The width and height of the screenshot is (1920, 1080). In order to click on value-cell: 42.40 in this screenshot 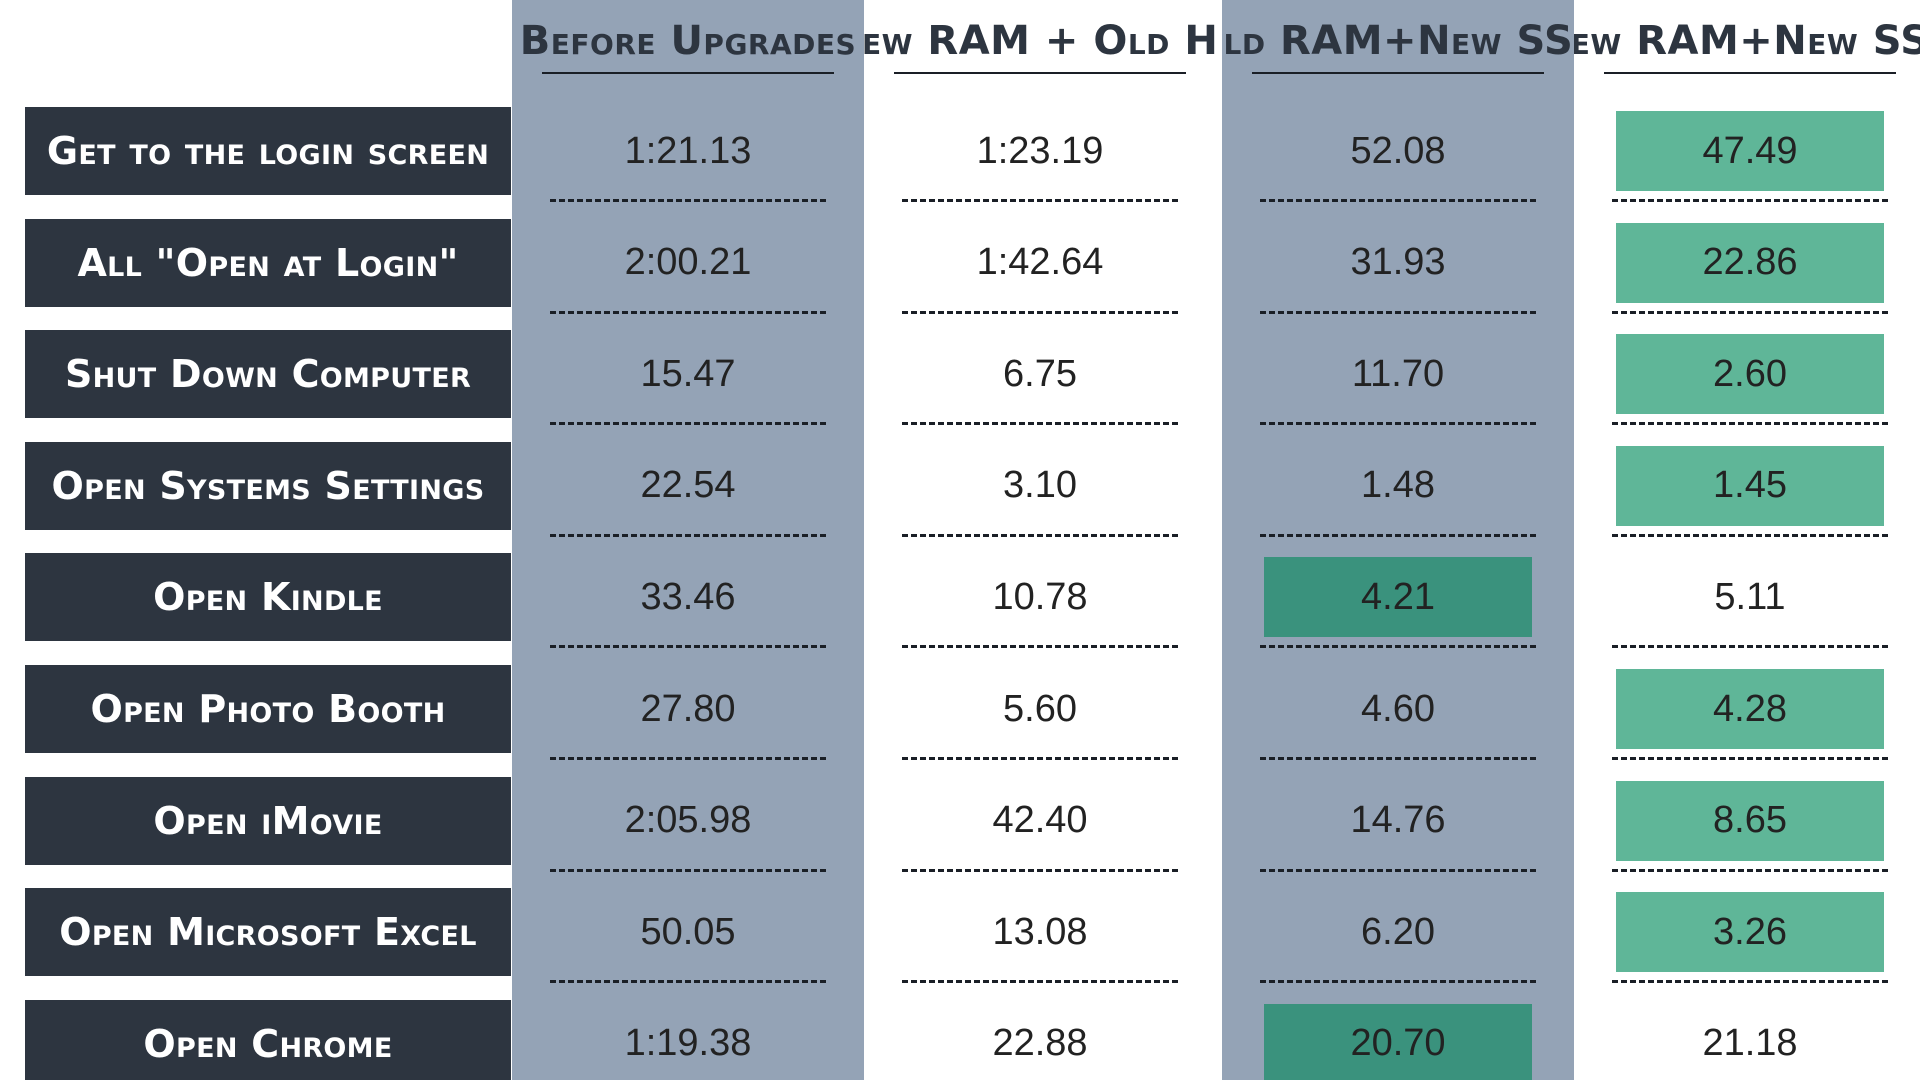, I will do `click(1040, 820)`.